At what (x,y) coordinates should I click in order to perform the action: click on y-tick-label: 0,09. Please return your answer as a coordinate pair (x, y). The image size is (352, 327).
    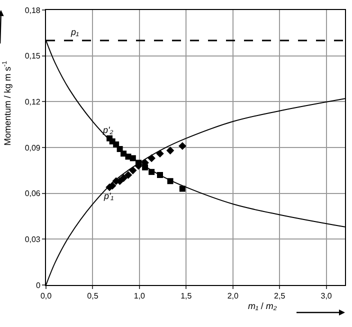
    Looking at the image, I should click on (32, 147).